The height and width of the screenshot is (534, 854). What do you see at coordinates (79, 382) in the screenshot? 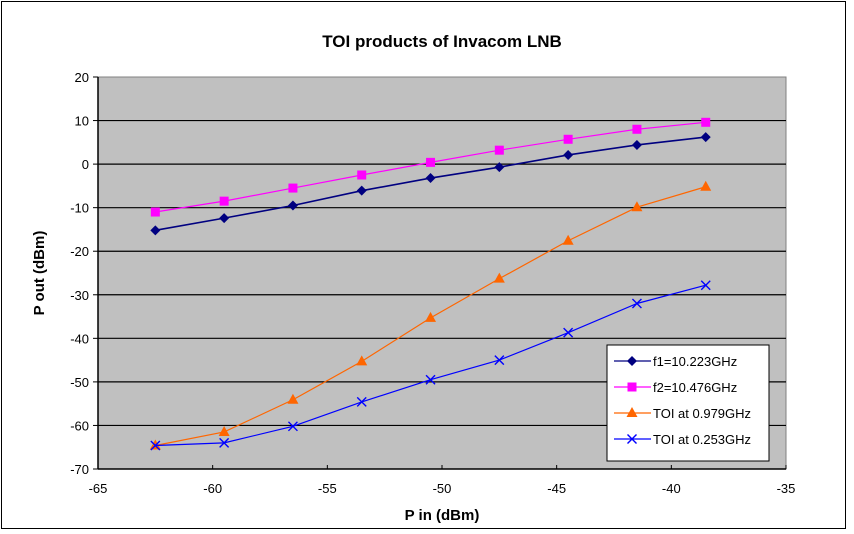
I see `y-tick-label: -50` at bounding box center [79, 382].